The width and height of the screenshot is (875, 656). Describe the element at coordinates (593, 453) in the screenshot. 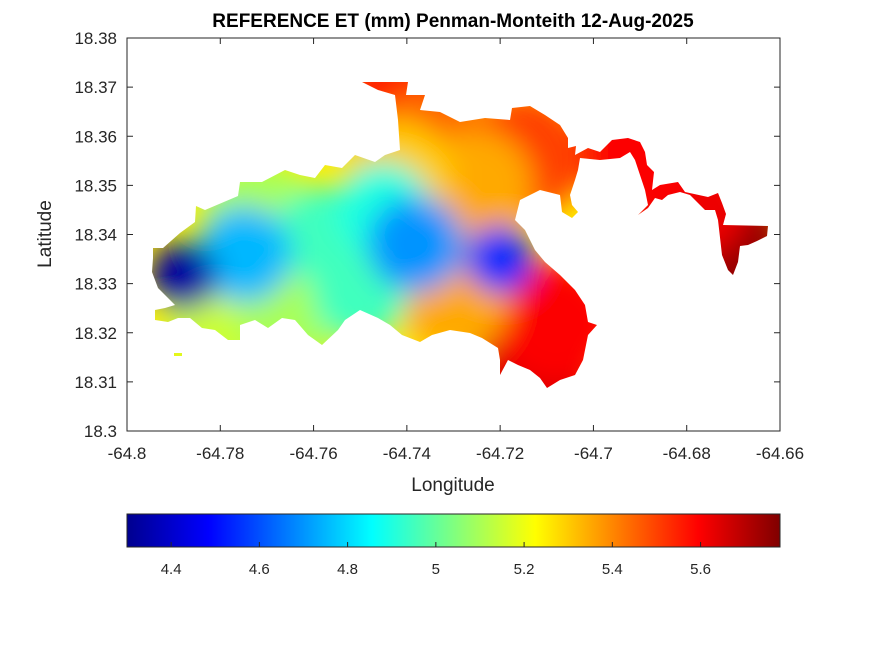

I see `x-tick-label: -64.7` at that location.